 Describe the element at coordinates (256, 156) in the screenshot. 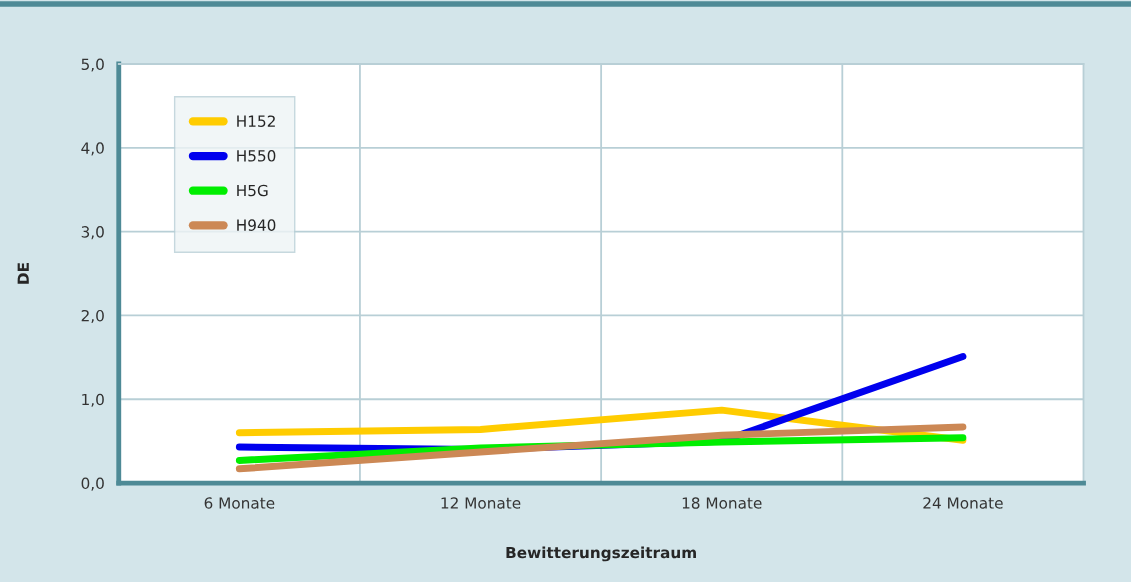

I see `legend-label: H550` at that location.